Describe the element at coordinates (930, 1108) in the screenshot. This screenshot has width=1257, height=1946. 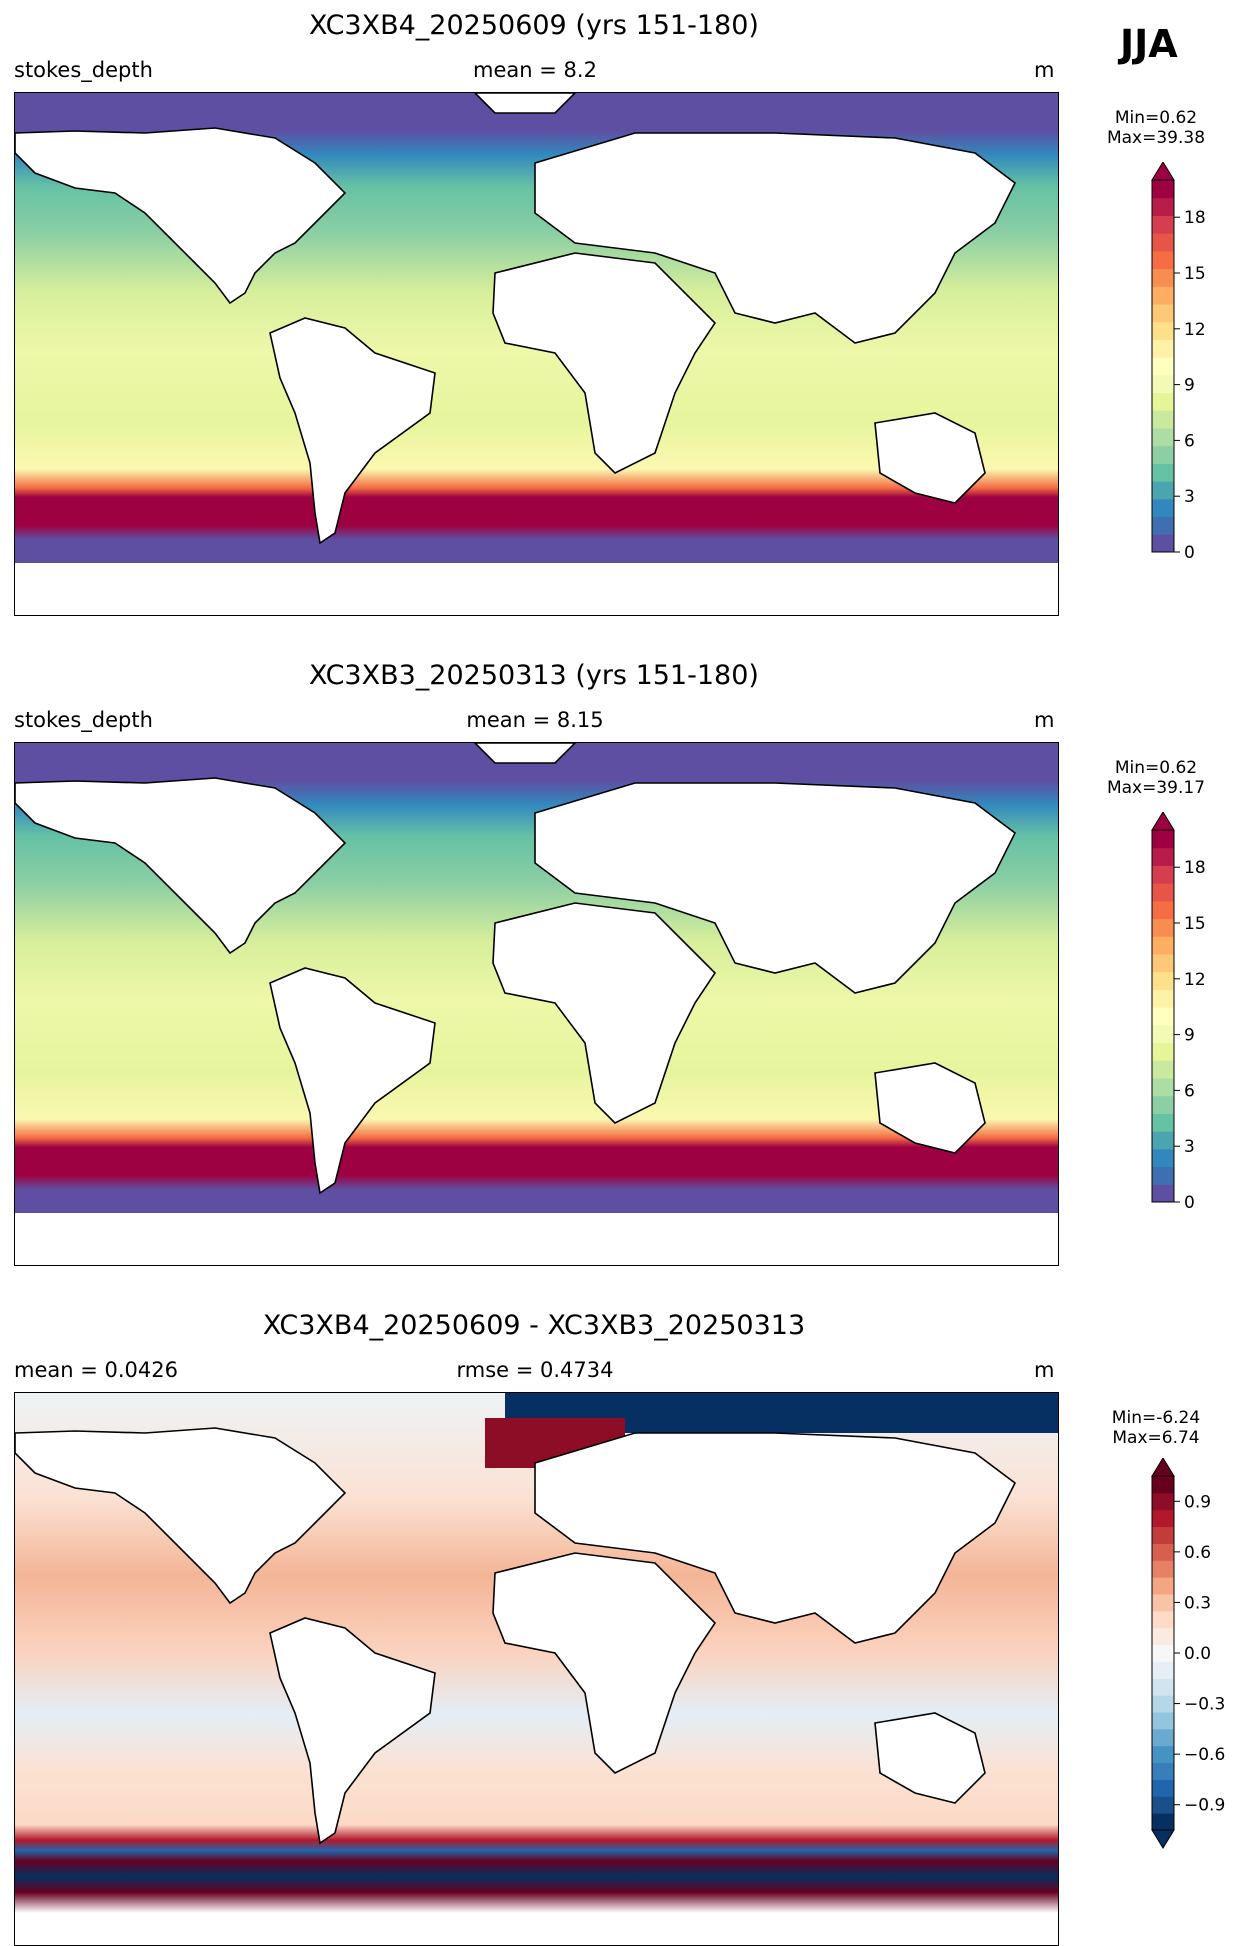
I see `panel-2-australia` at that location.